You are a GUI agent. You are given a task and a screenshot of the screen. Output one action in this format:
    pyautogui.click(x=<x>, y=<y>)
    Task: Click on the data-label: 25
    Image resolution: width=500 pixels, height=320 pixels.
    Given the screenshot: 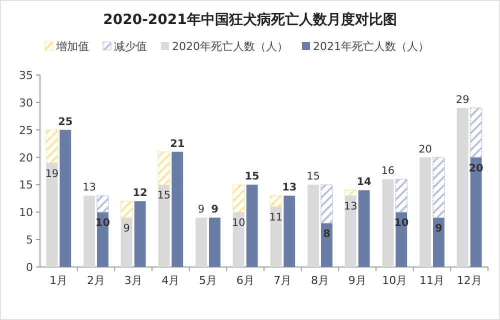 What is the action you would take?
    pyautogui.click(x=65, y=122)
    